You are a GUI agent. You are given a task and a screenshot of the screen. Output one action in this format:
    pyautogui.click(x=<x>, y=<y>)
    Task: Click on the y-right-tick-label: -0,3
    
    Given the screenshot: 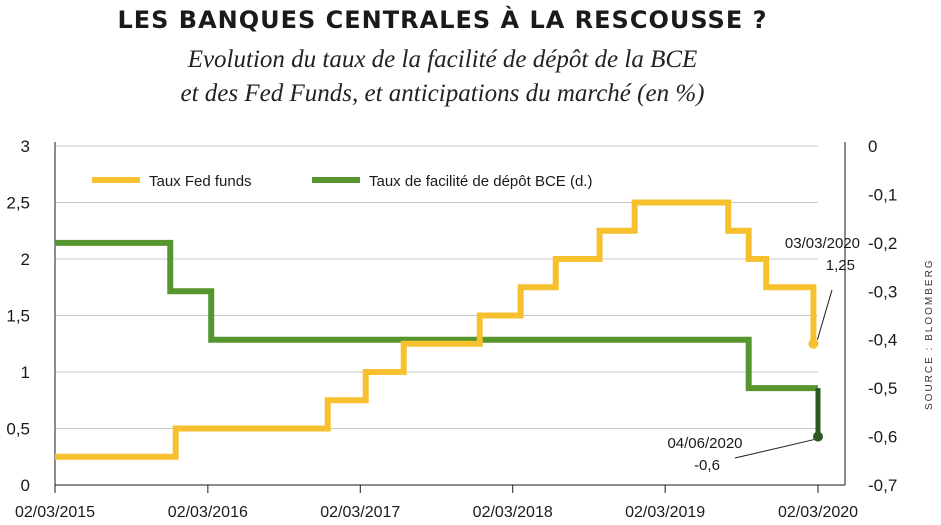 What is the action you would take?
    pyautogui.click(x=882, y=291)
    